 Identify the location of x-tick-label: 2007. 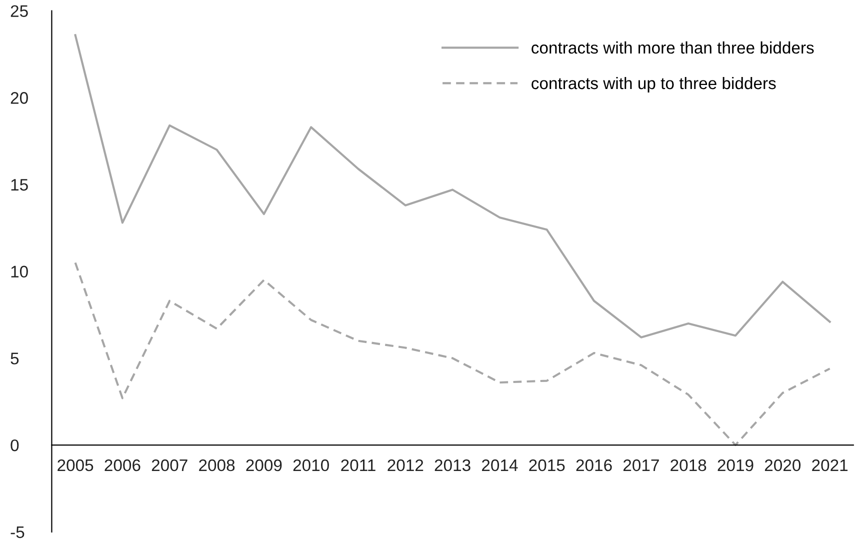
(170, 465).